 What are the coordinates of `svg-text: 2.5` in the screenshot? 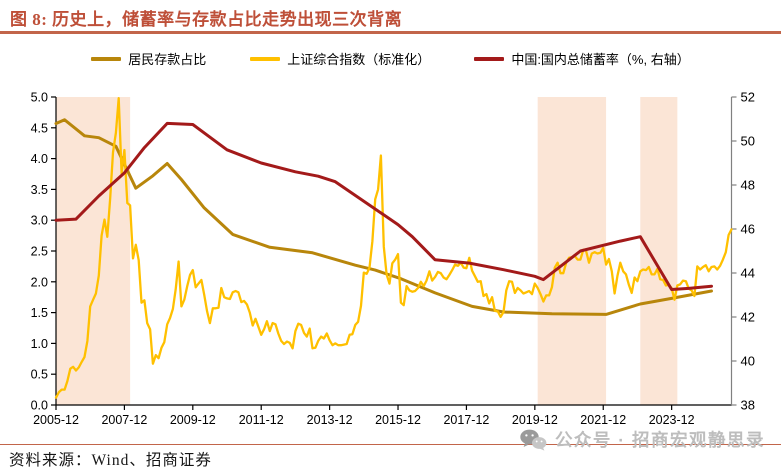 It's located at (39, 252).